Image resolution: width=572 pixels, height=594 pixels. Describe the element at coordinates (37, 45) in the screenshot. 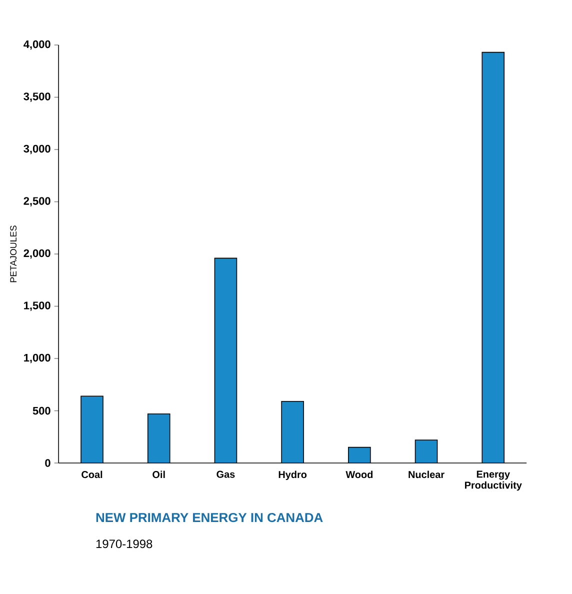

I see `y-tick-label: 4,000` at that location.